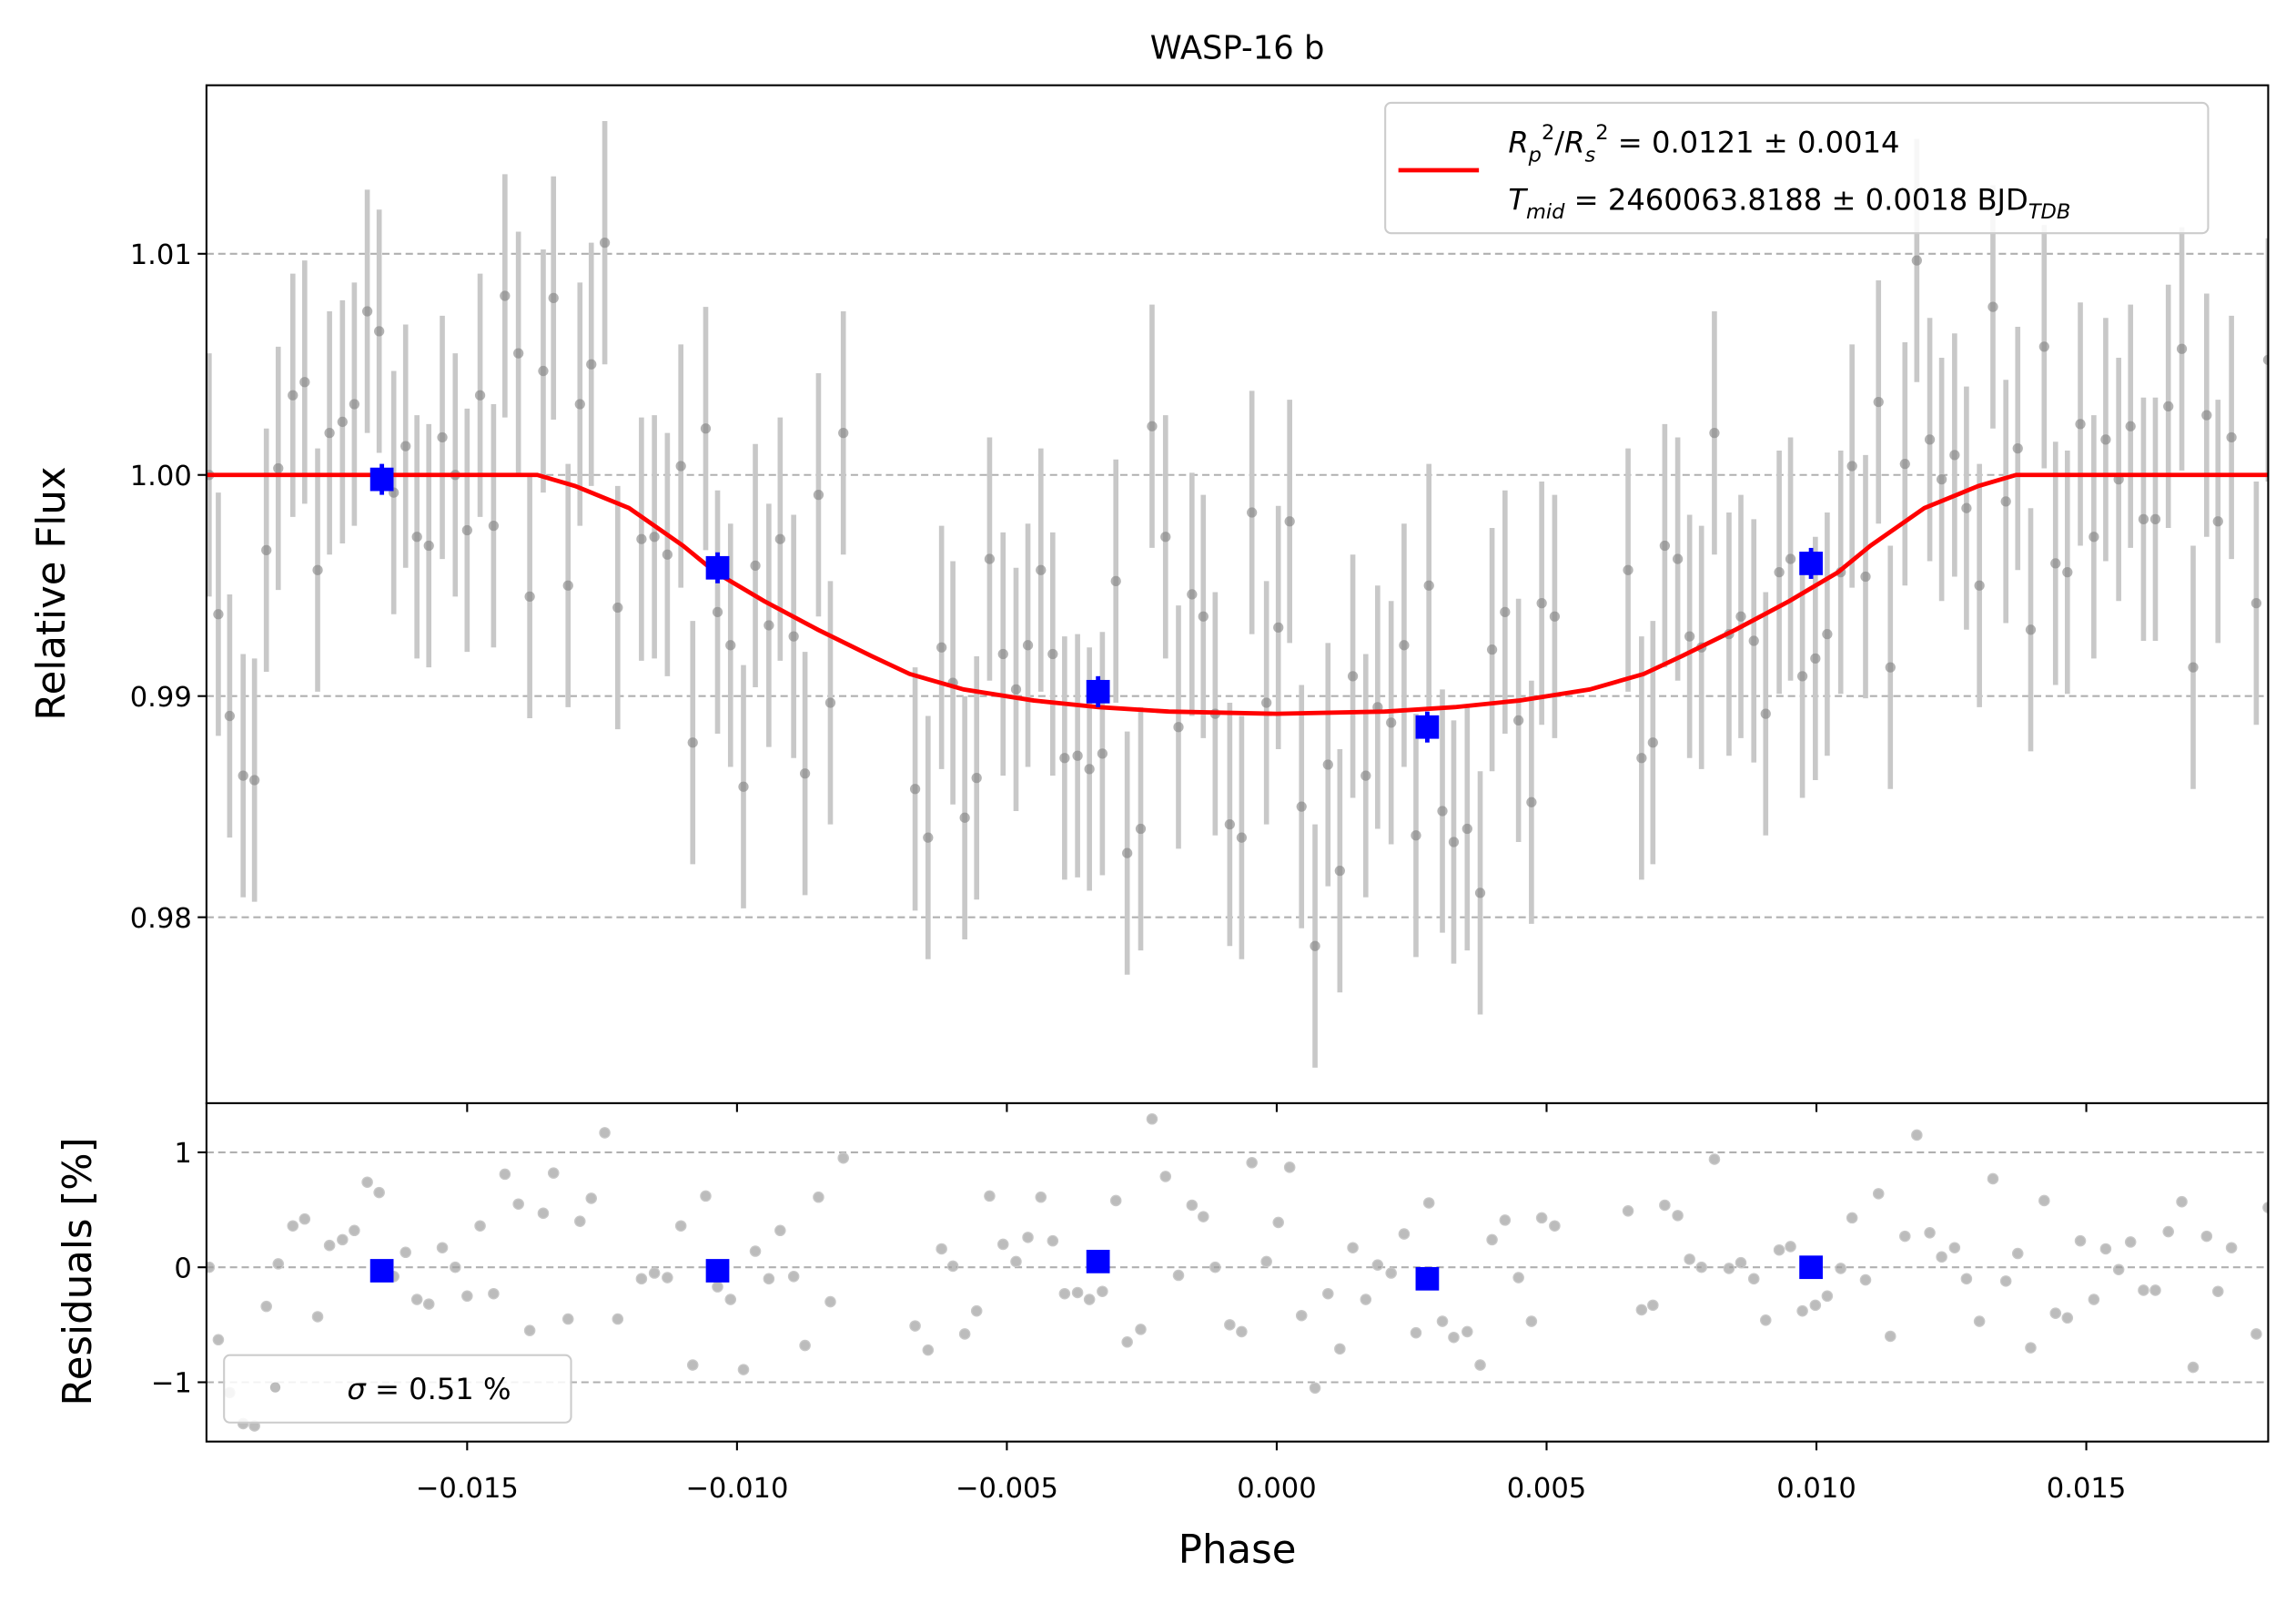 This screenshot has height=1603, width=2296. I want to click on x-tick-label: 0.005, so click(1547, 1489).